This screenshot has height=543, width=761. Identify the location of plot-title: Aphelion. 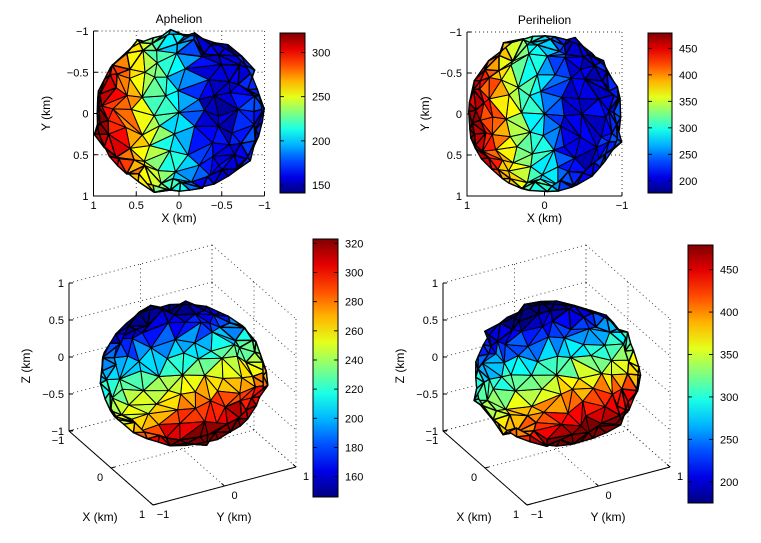
(179, 19).